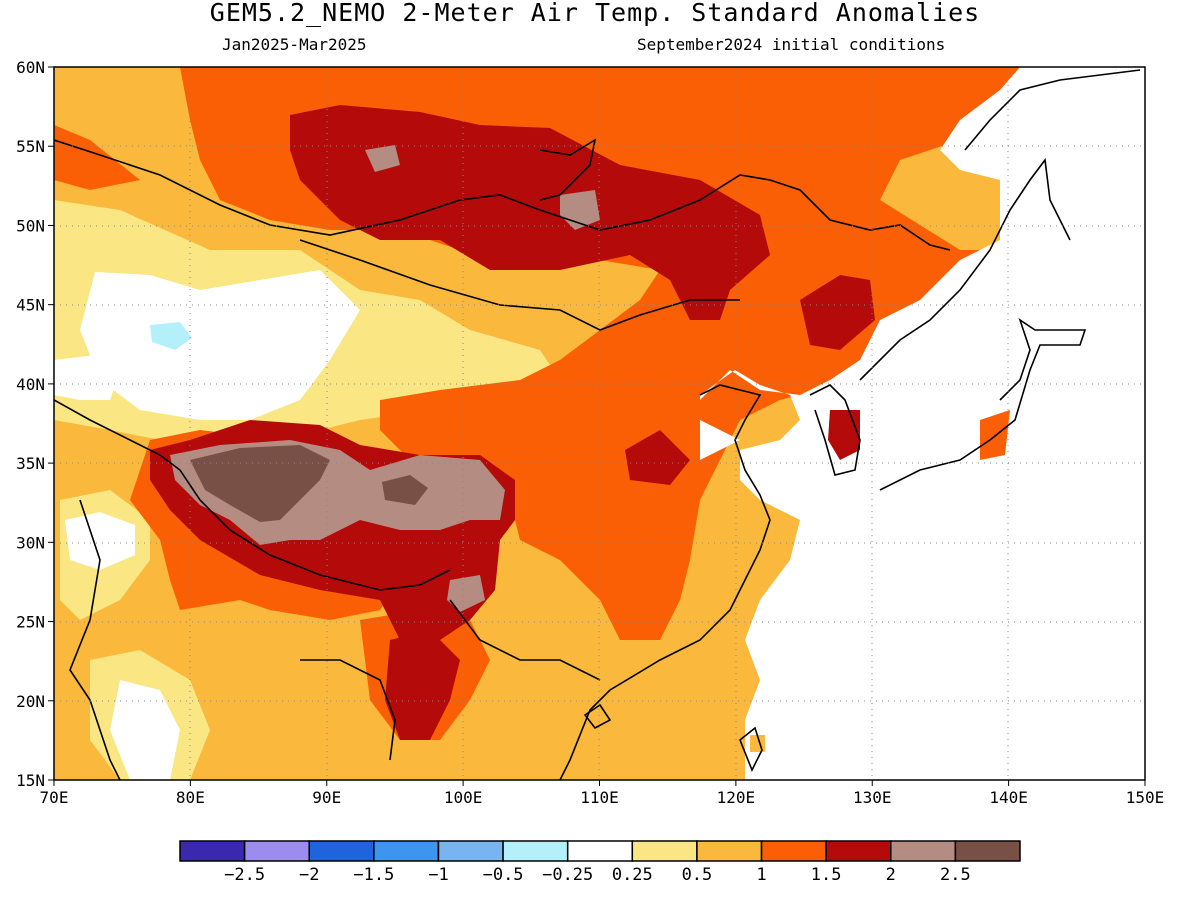 This screenshot has height=900, width=1200. Describe the element at coordinates (463, 797) in the screenshot. I see `lon-tick-label: 100E` at that location.